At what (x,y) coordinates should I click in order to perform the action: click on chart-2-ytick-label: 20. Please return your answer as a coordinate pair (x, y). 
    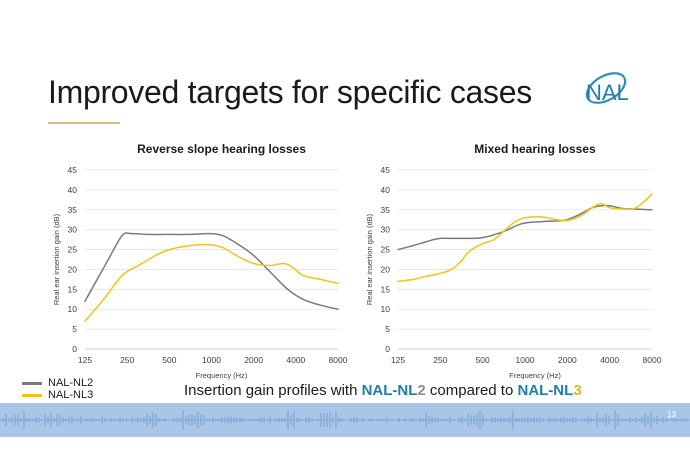
    Looking at the image, I should click on (386, 269).